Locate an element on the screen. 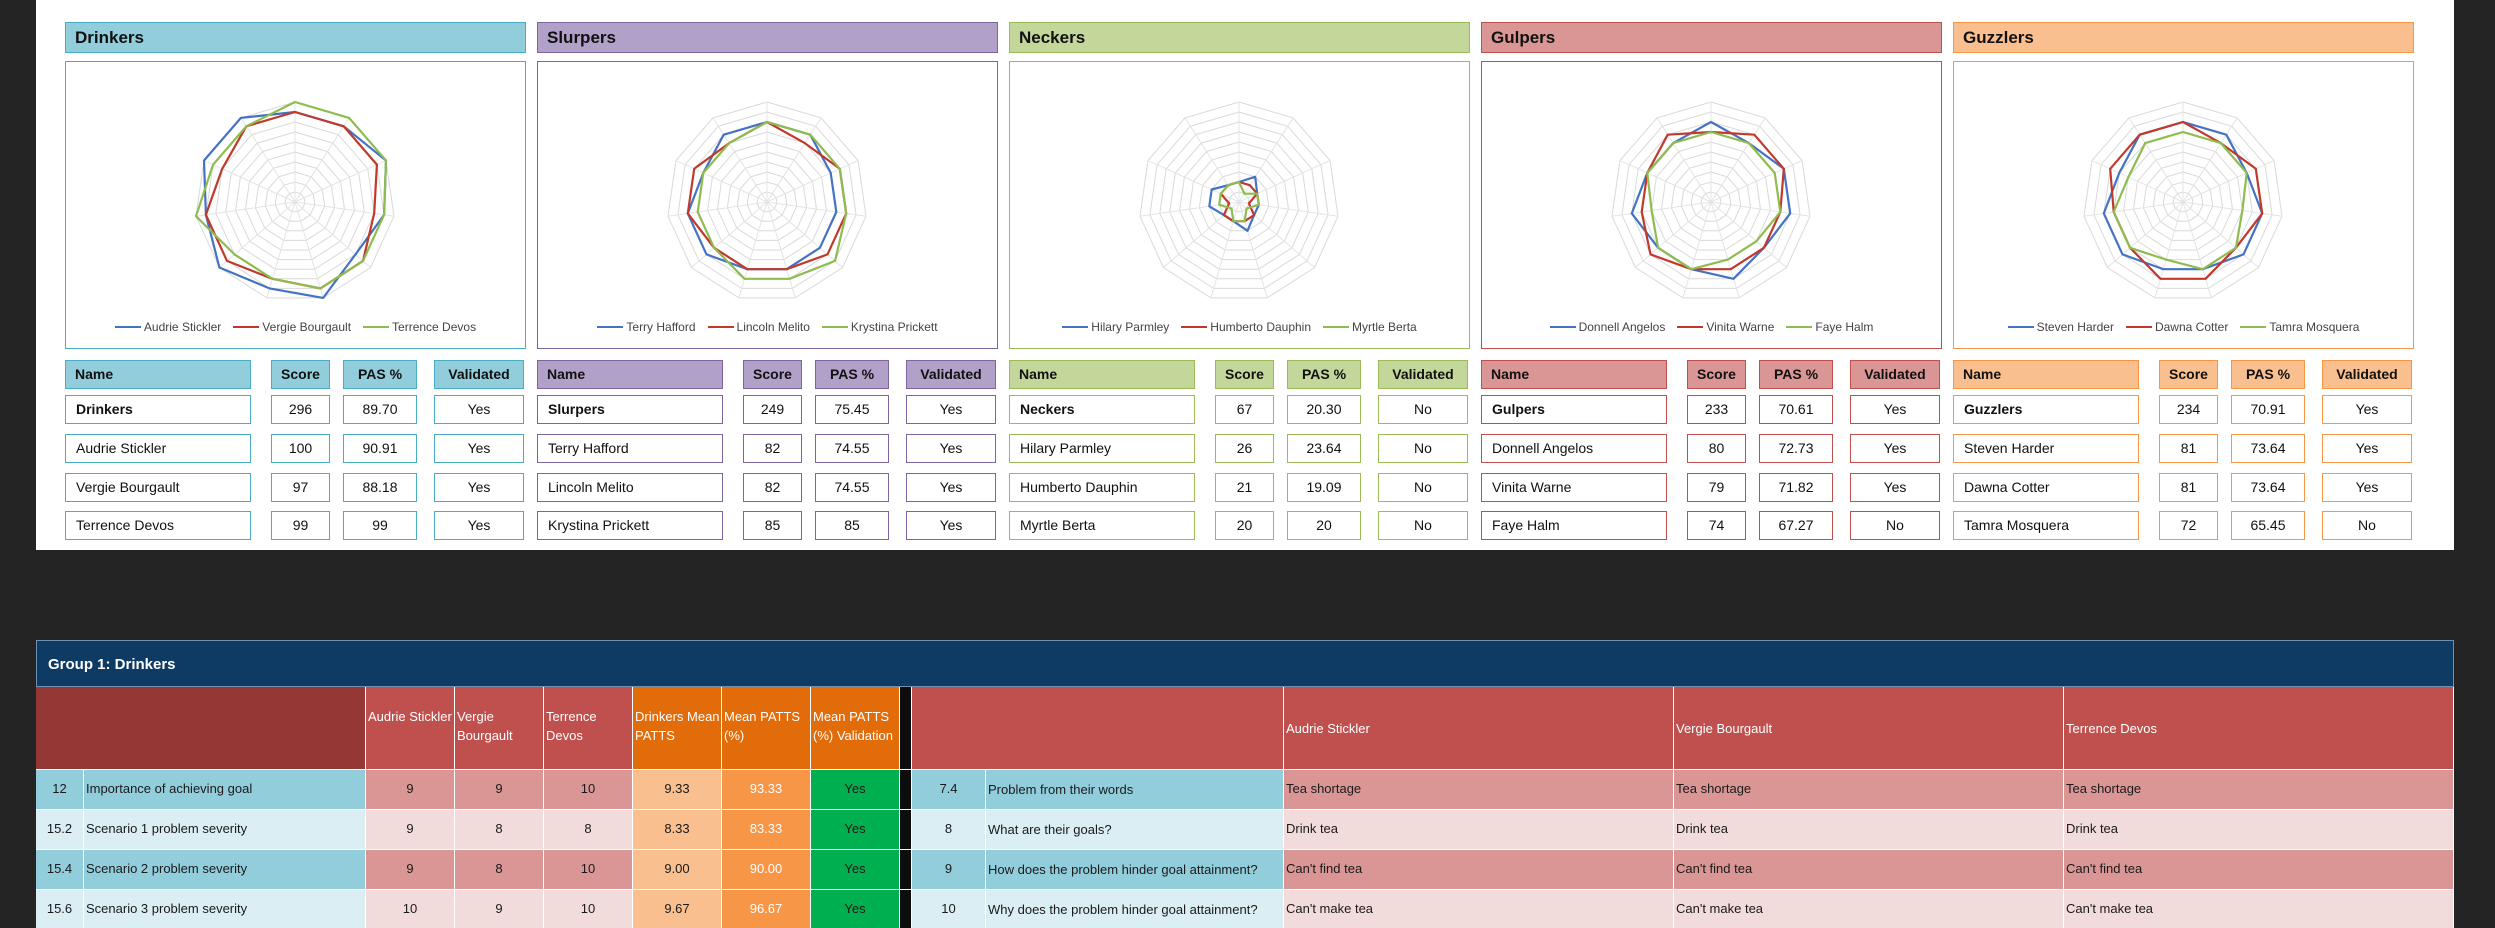 The image size is (2495, 928). right-col-header: Terrence Devos is located at coordinates (2259, 728).